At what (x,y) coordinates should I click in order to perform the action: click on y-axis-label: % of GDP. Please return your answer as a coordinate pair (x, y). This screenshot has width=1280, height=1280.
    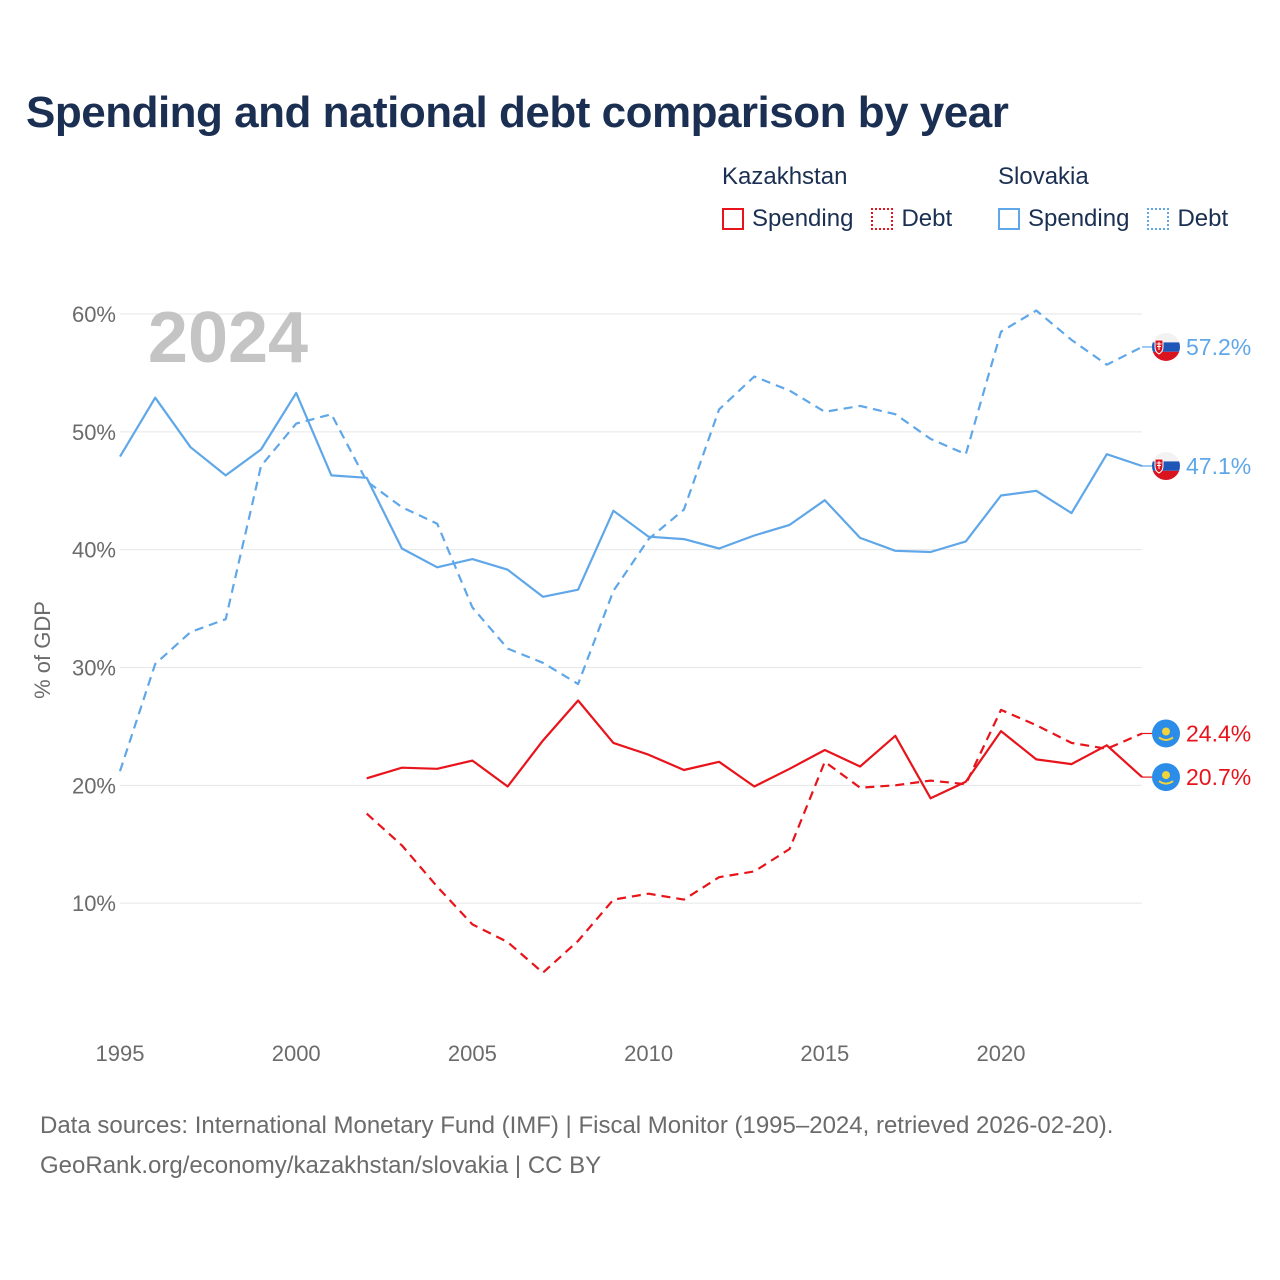
    Looking at the image, I should click on (42, 650).